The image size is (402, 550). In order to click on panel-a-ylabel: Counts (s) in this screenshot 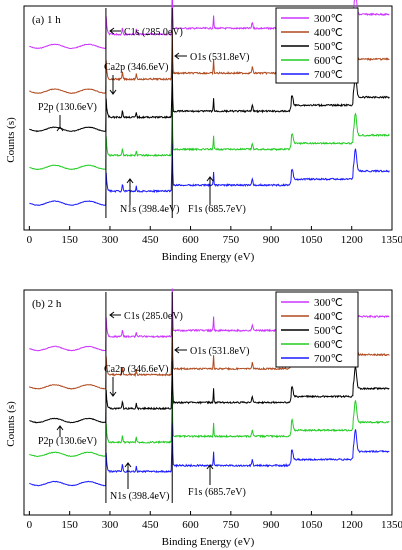, I will do `click(11, 140)`.